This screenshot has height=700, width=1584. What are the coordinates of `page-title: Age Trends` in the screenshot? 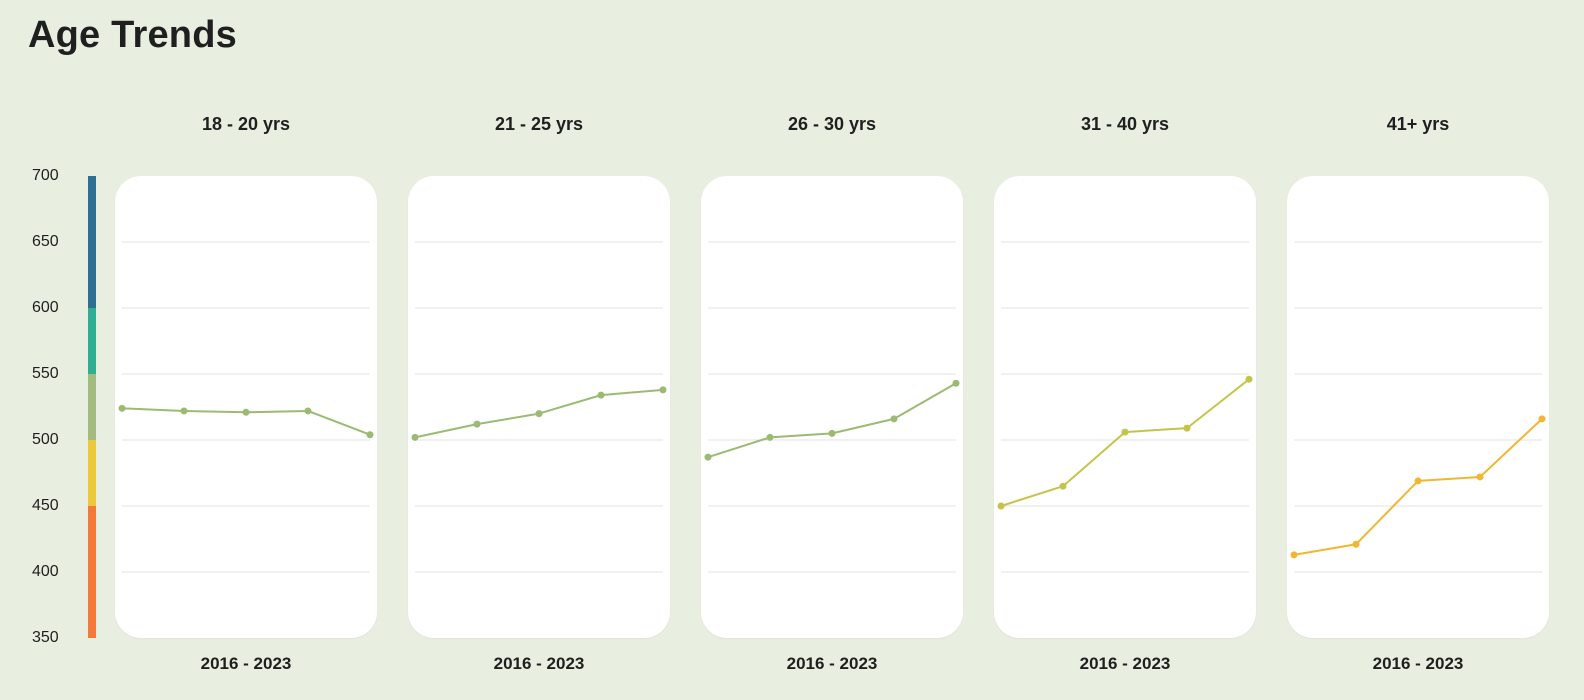 It's located at (132, 35).